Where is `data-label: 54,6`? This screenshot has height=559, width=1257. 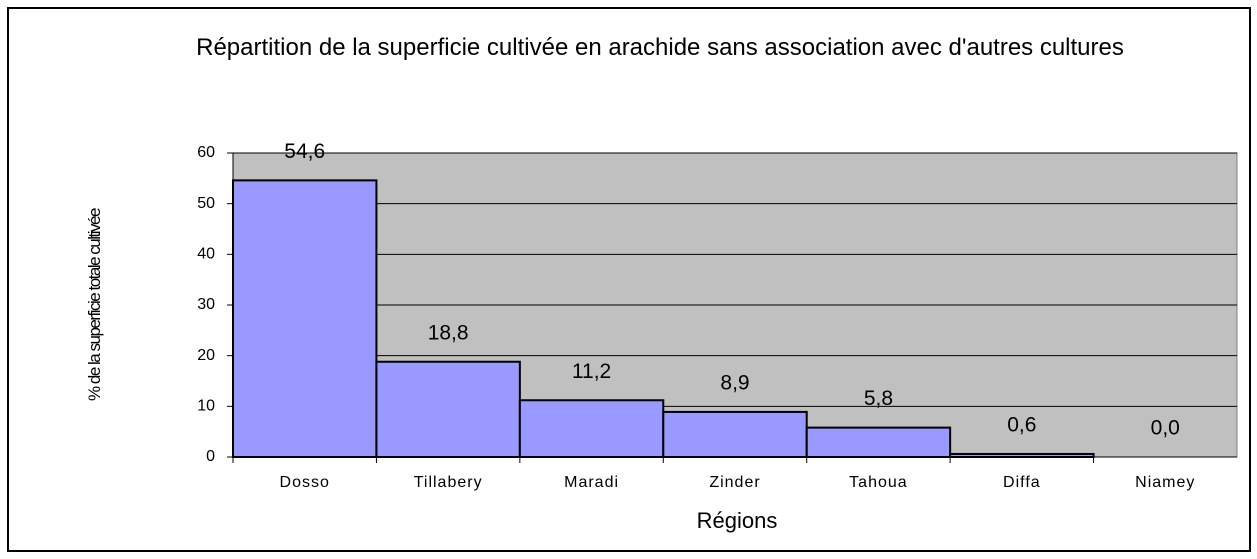 data-label: 54,6 is located at coordinates (304, 151).